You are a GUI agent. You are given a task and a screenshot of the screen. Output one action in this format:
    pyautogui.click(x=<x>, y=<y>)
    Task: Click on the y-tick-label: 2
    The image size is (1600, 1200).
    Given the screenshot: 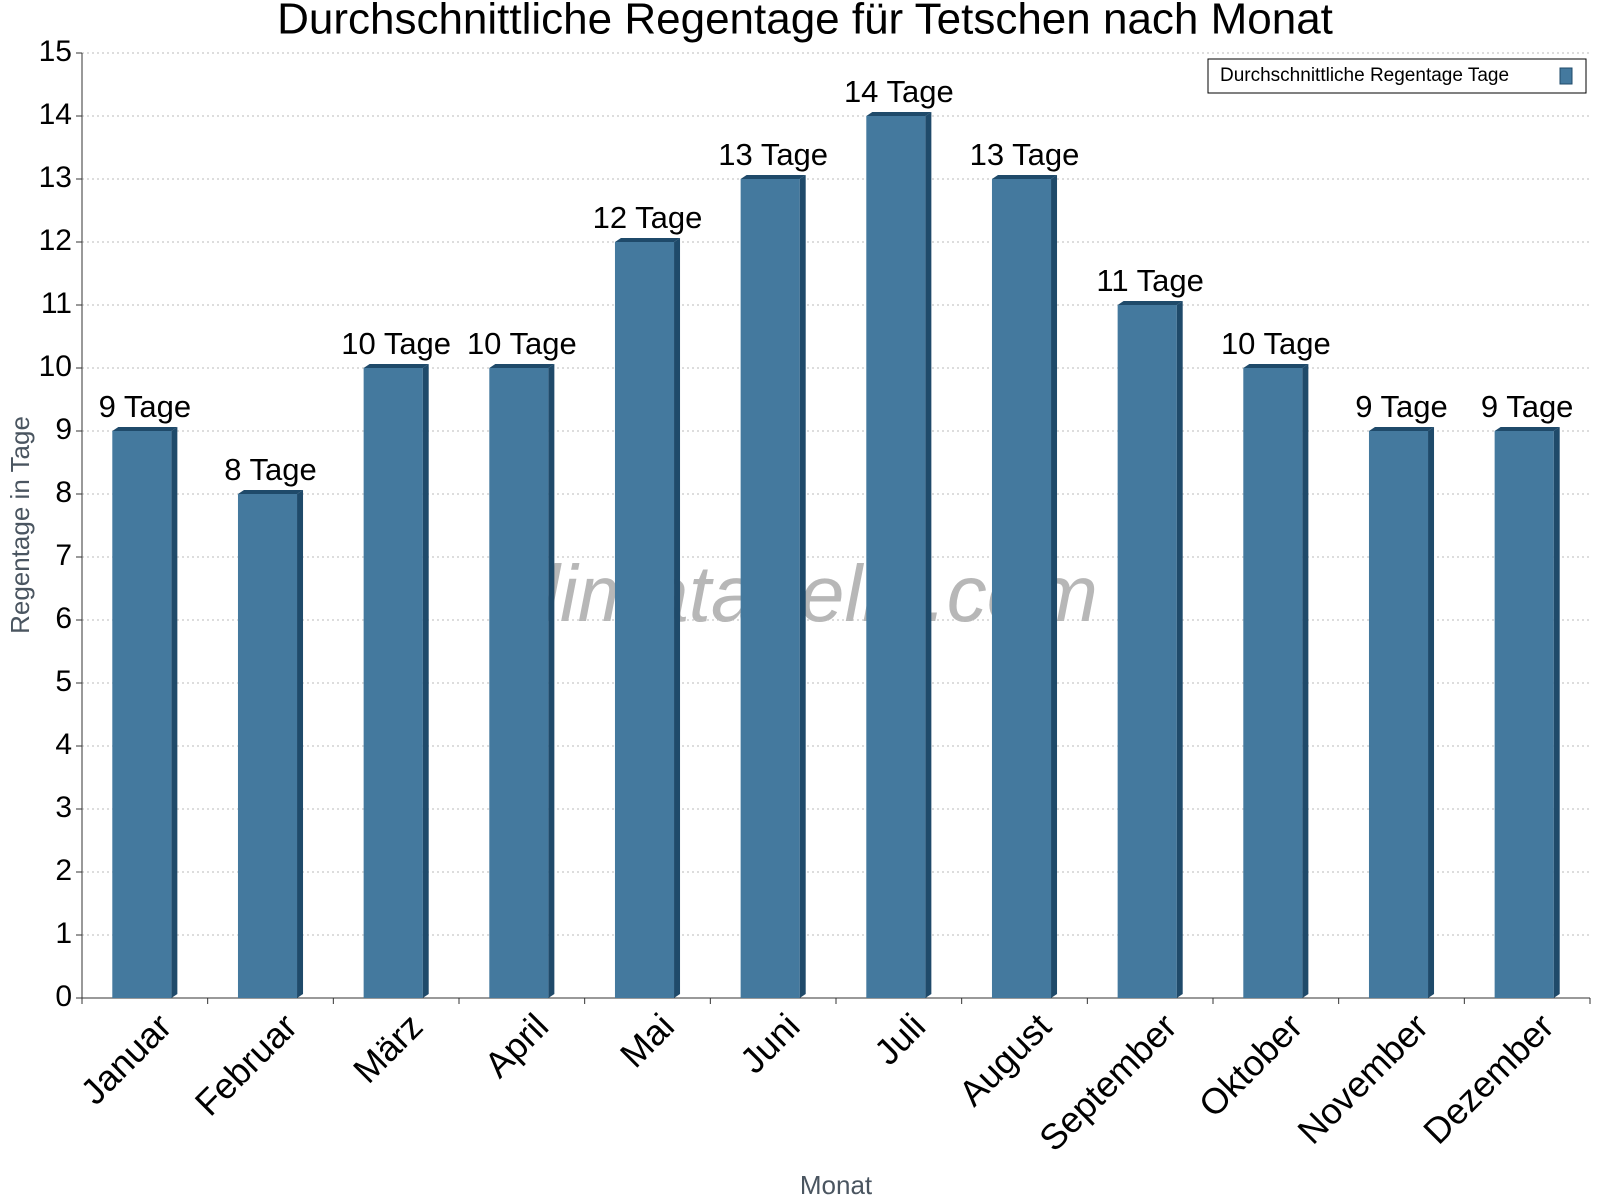 What is the action you would take?
    pyautogui.click(x=63, y=870)
    